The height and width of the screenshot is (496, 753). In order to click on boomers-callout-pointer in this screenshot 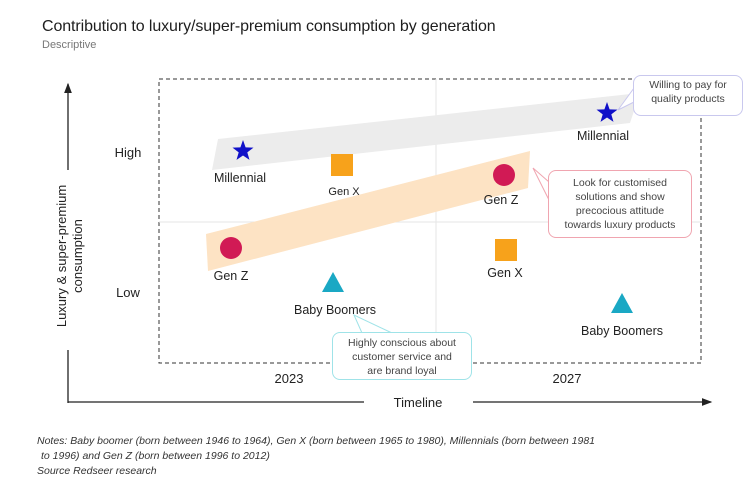, I will do `click(372, 323)`.